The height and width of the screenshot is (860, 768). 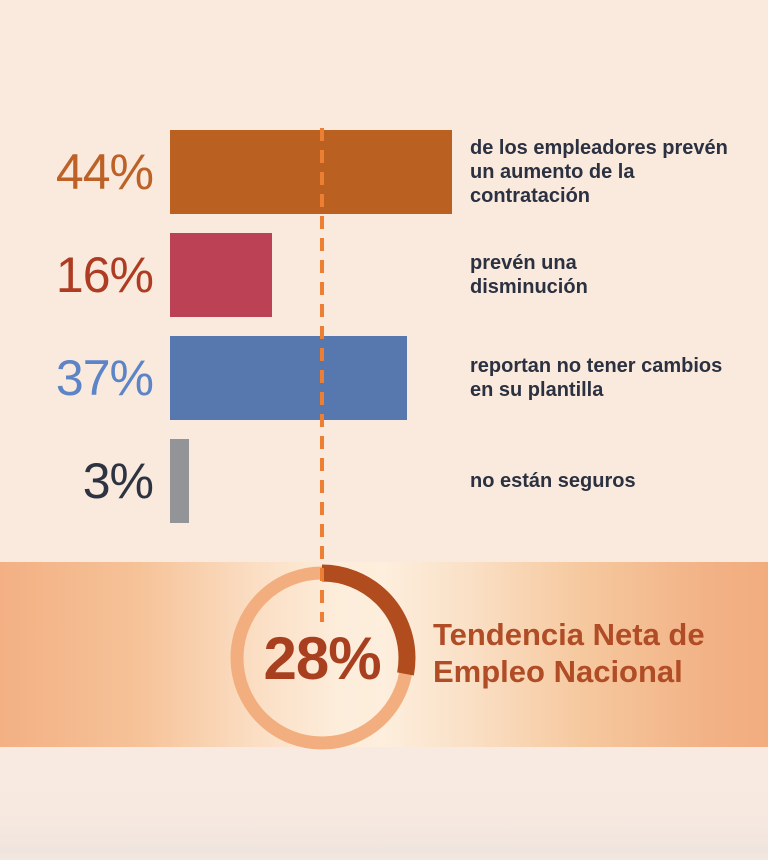 What do you see at coordinates (322, 375) in the screenshot?
I see `dashed-reference-line` at bounding box center [322, 375].